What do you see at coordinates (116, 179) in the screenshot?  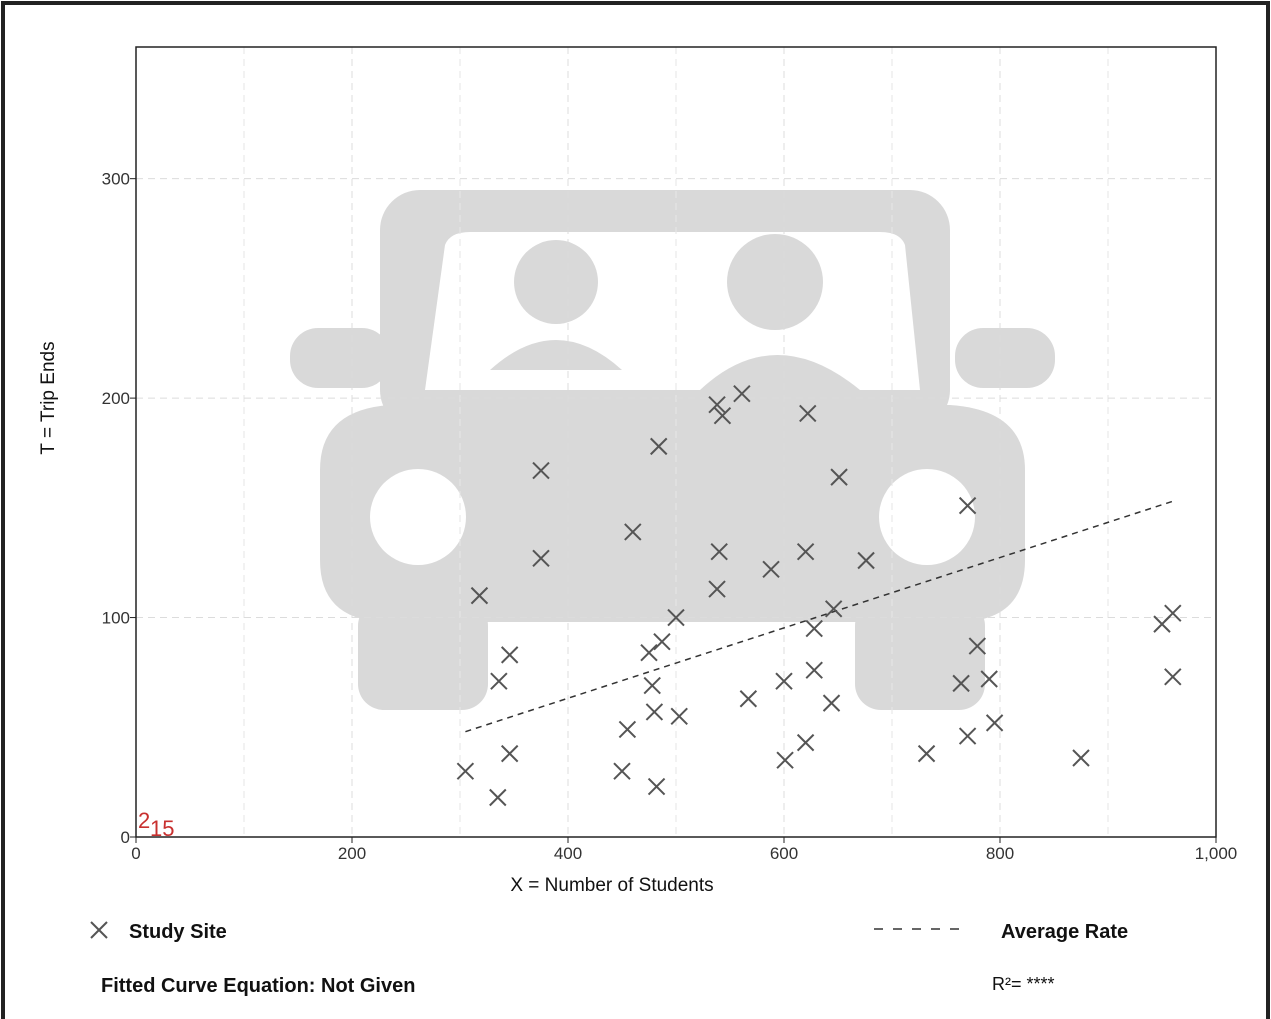 I see `y-tick-label: 300` at bounding box center [116, 179].